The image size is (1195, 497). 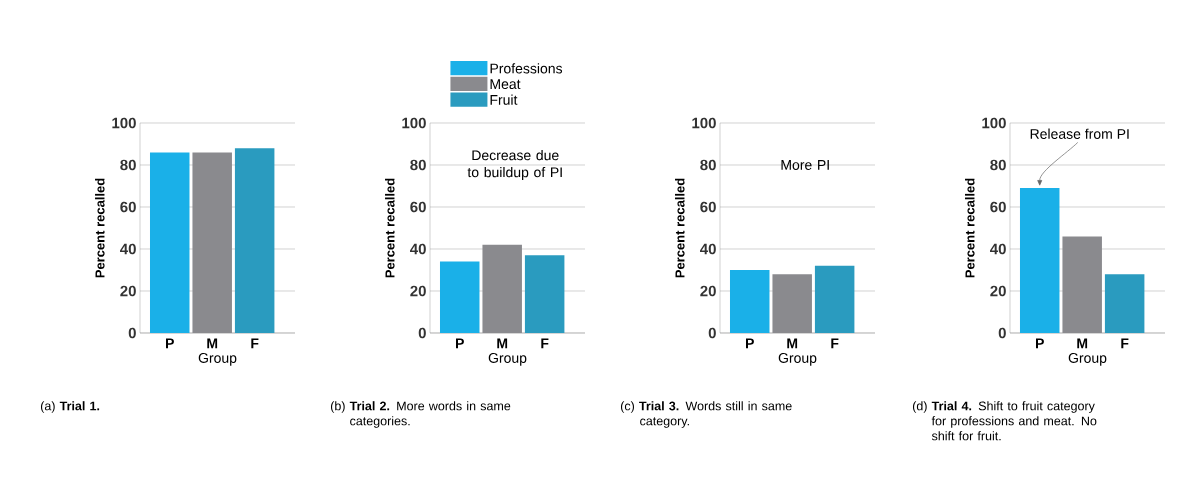 I want to click on legend-label: Meat, so click(x=505, y=84).